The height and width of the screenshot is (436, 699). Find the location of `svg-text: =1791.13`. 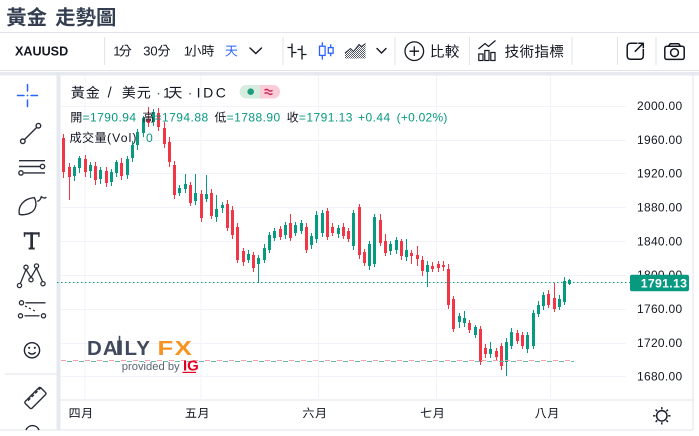

svg-text: =1791.13 is located at coordinates (326, 118).